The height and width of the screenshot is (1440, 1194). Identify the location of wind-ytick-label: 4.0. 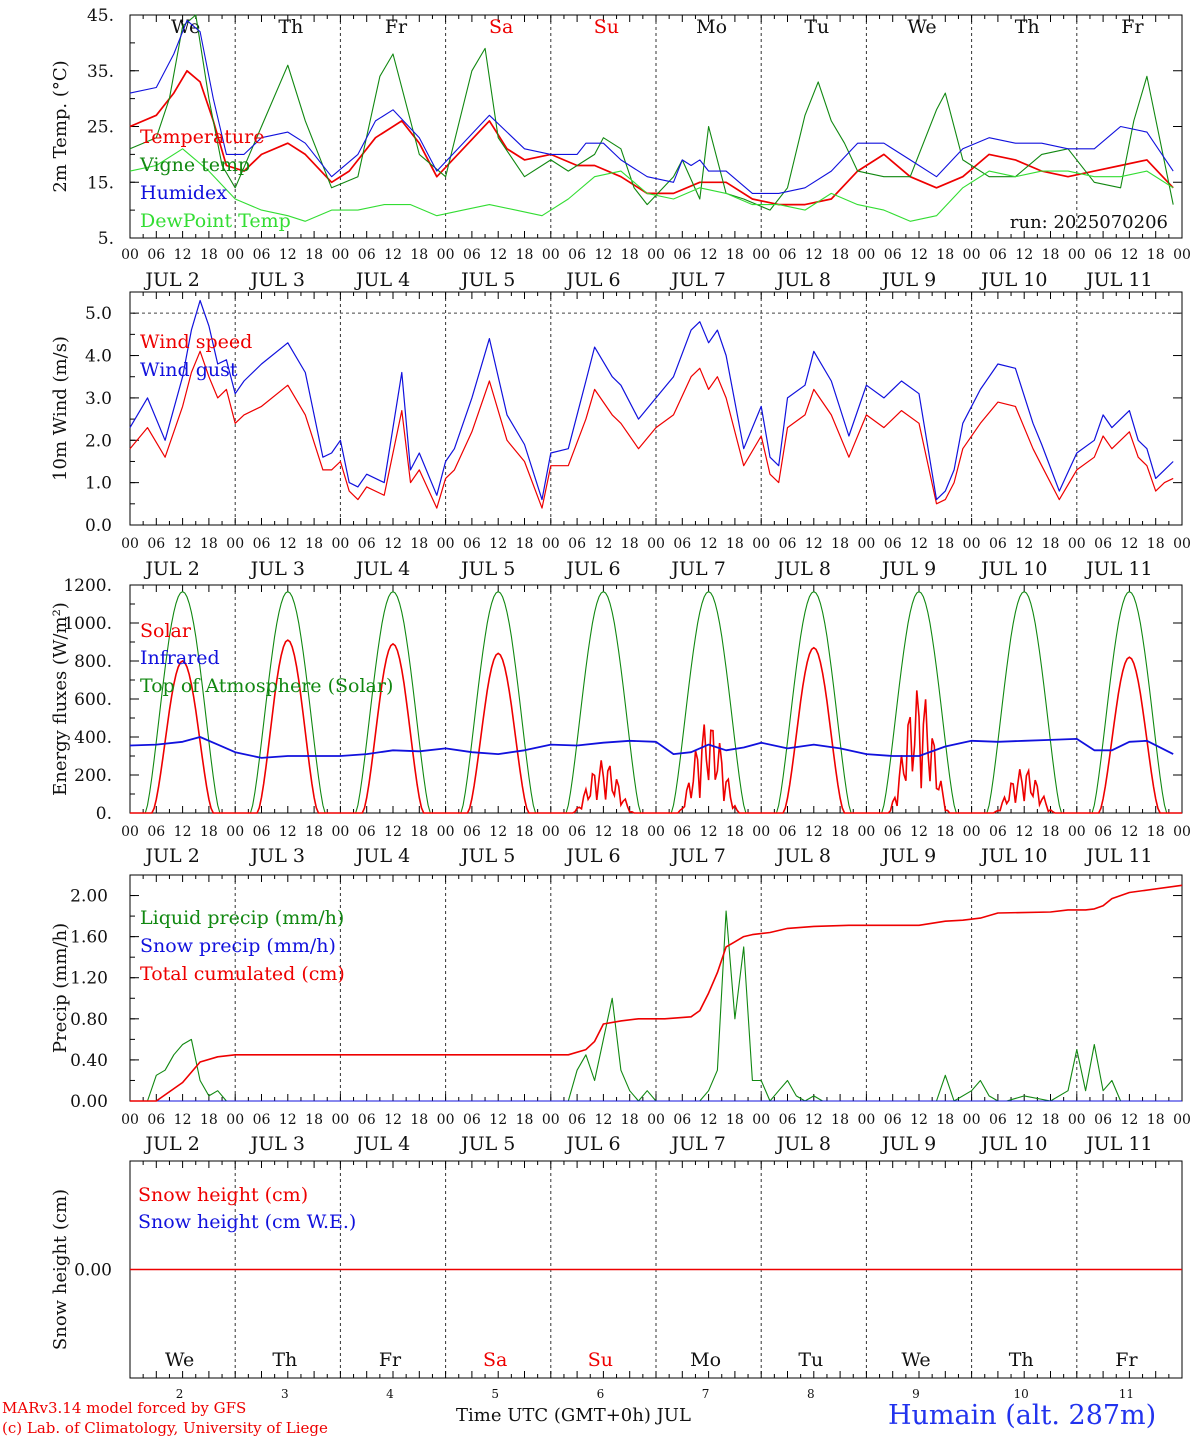
(98, 357).